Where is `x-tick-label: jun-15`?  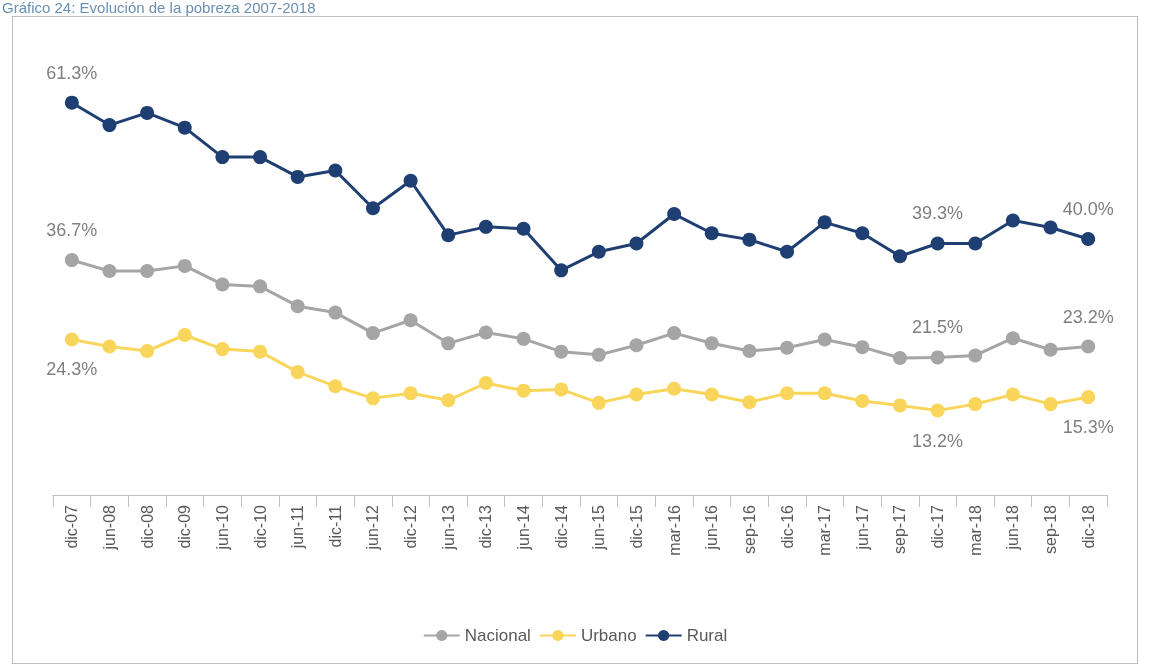 x-tick-label: jun-15 is located at coordinates (599, 527).